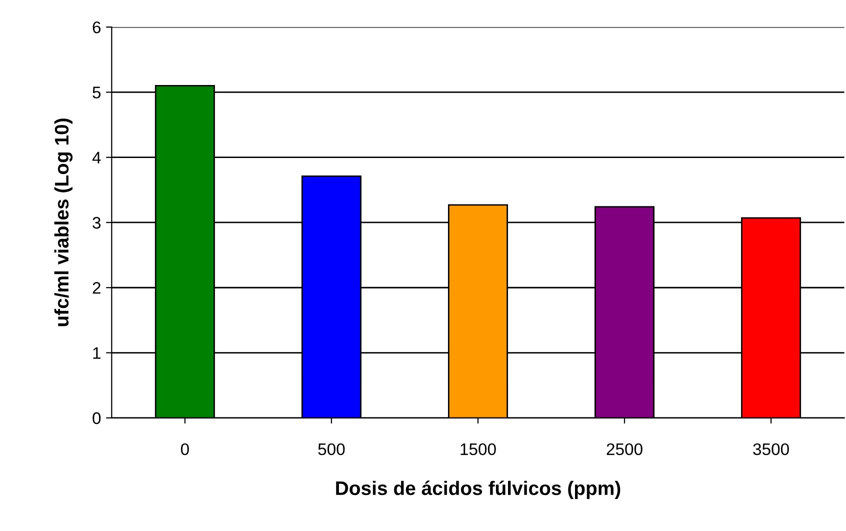  Describe the element at coordinates (771, 449) in the screenshot. I see `x-tick-label: 3500` at that location.